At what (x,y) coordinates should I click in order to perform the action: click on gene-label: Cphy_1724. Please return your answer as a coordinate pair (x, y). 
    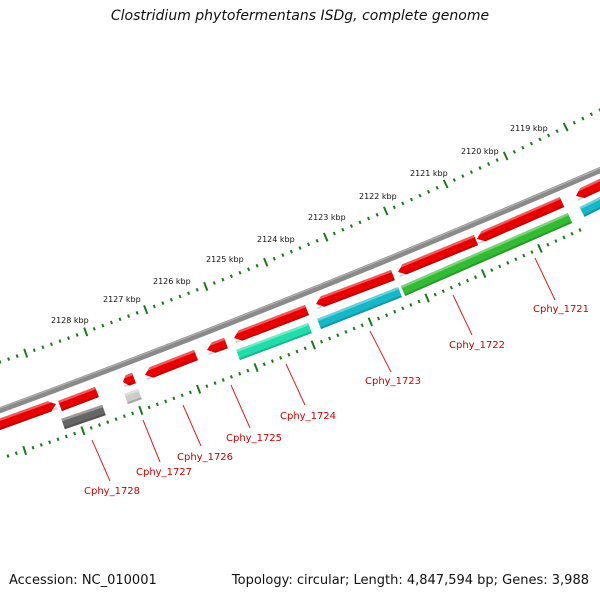
    Looking at the image, I should click on (308, 416).